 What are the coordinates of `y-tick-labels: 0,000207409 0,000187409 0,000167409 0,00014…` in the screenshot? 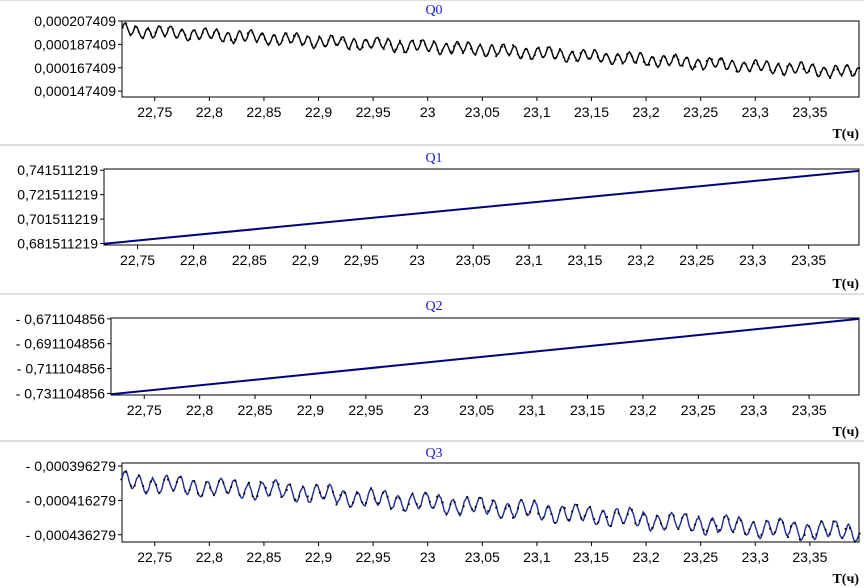 It's located at (78, 56).